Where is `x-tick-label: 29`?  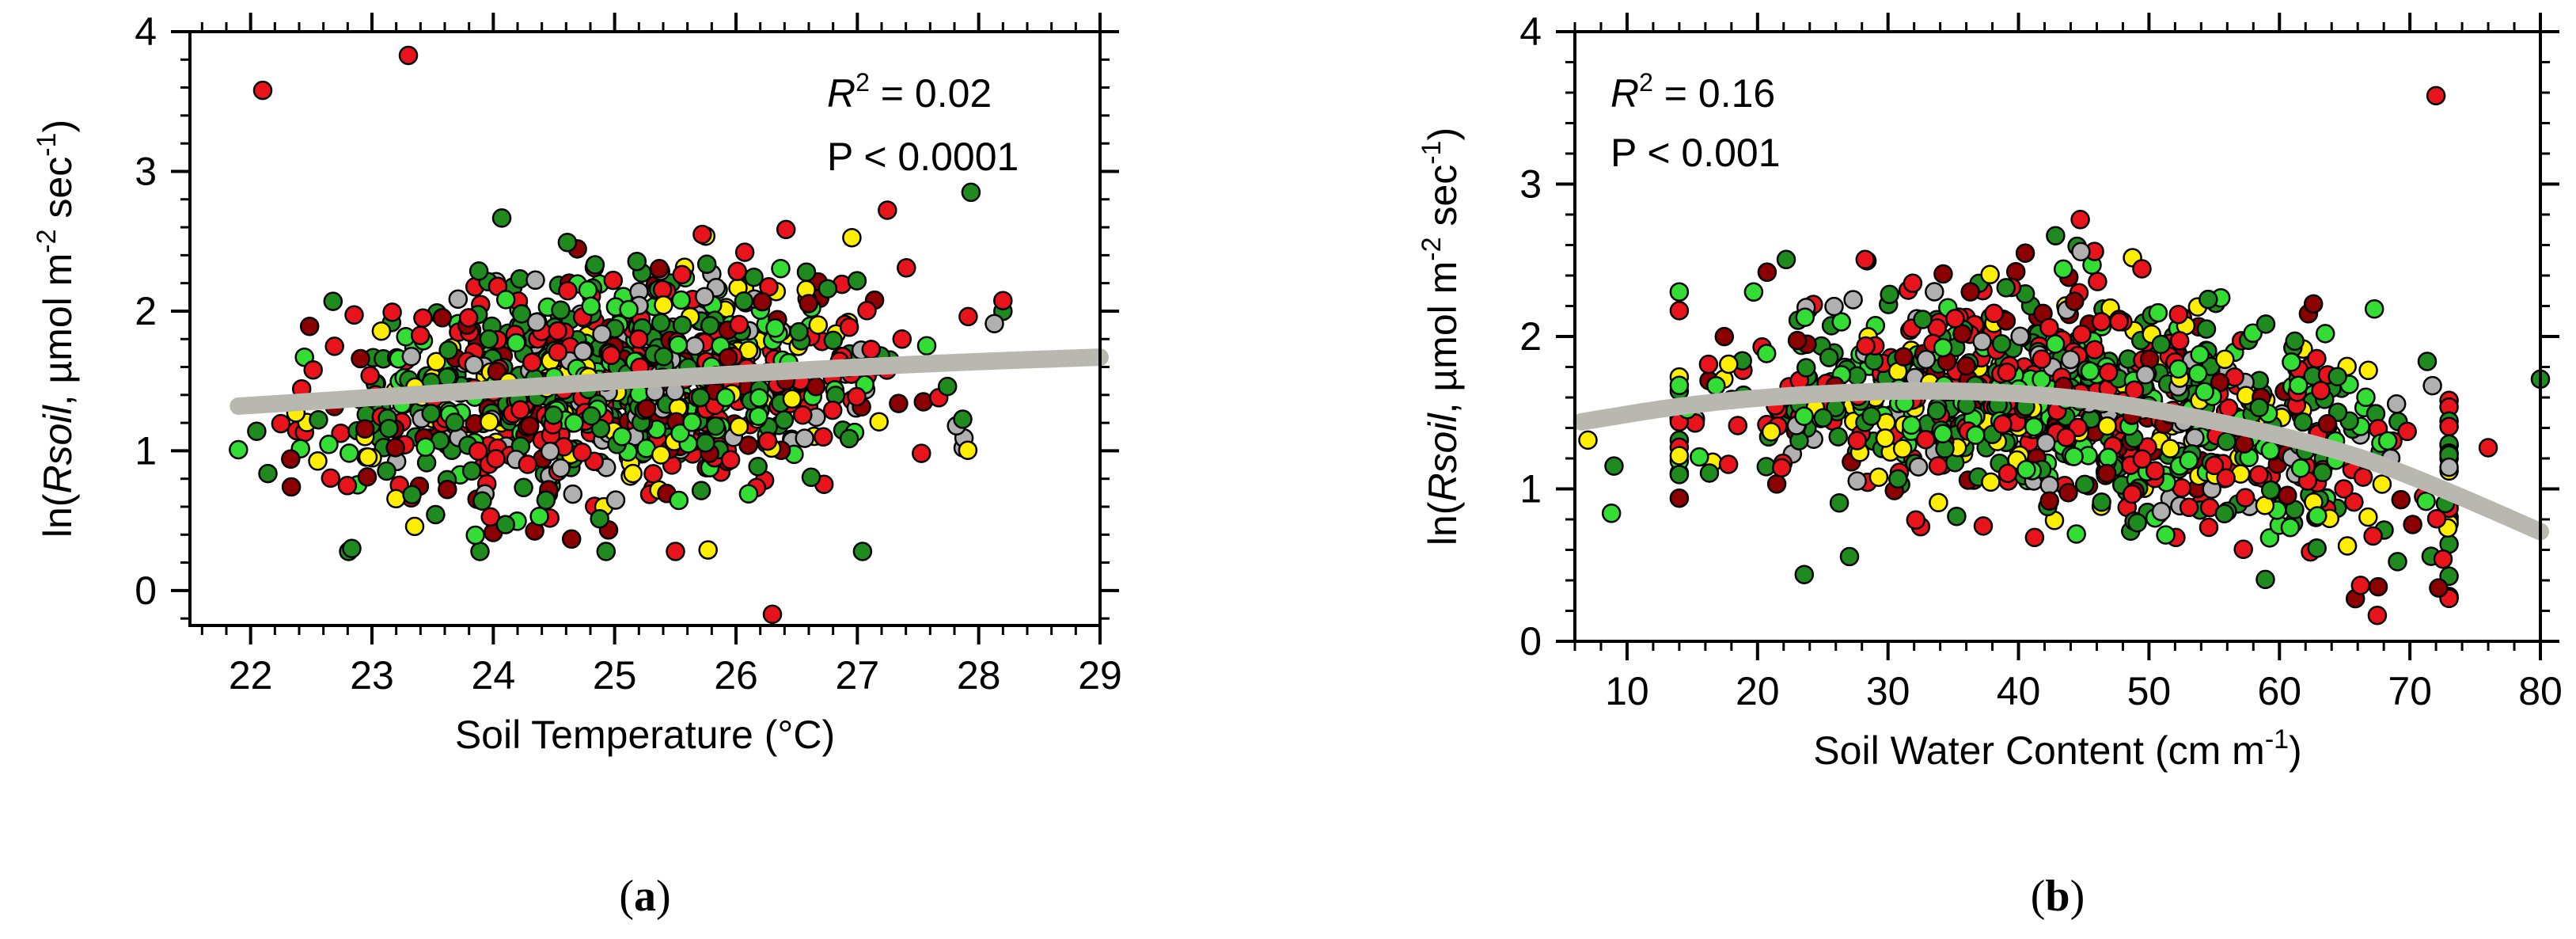
x-tick-label: 29 is located at coordinates (1100, 675).